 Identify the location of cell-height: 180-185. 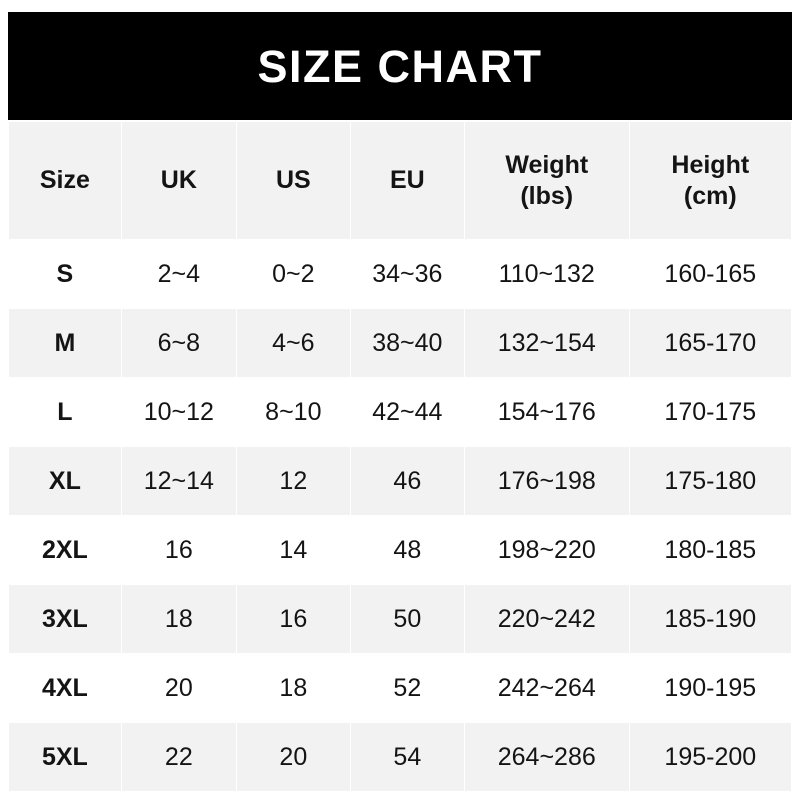
(710, 550).